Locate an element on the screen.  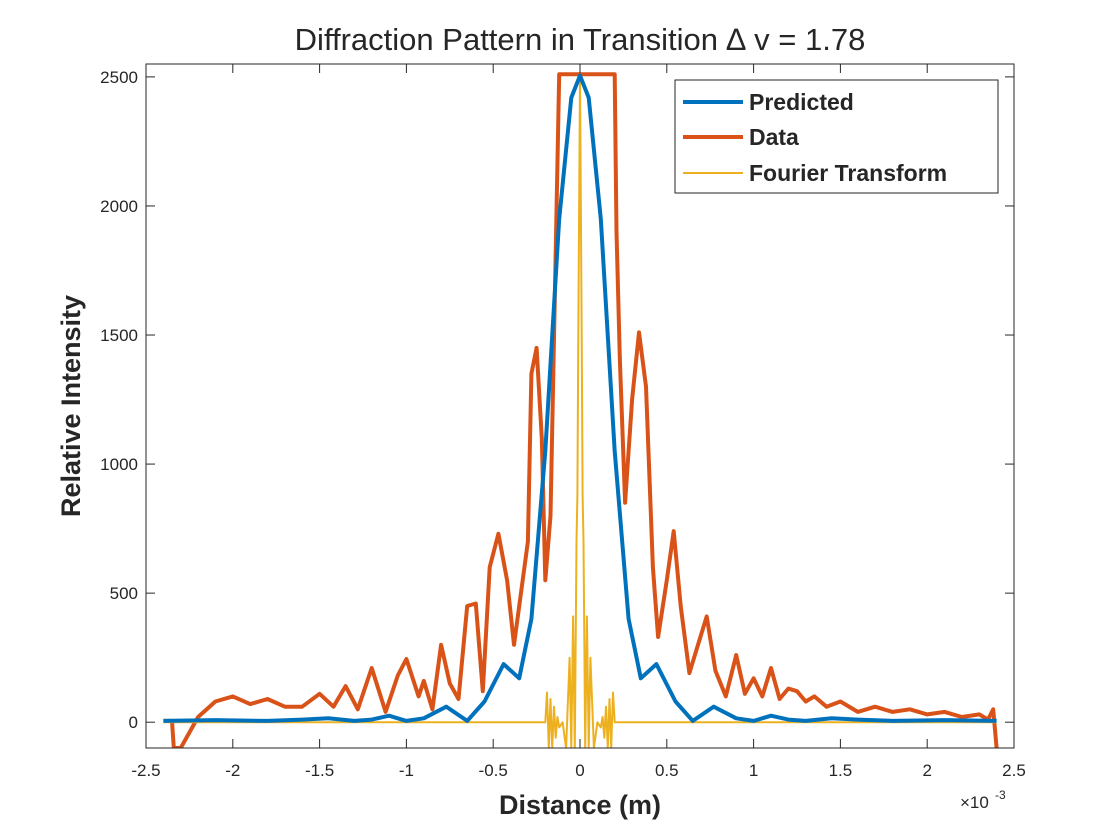
legend: Predicted Data Fourier Transform is located at coordinates (836, 136).